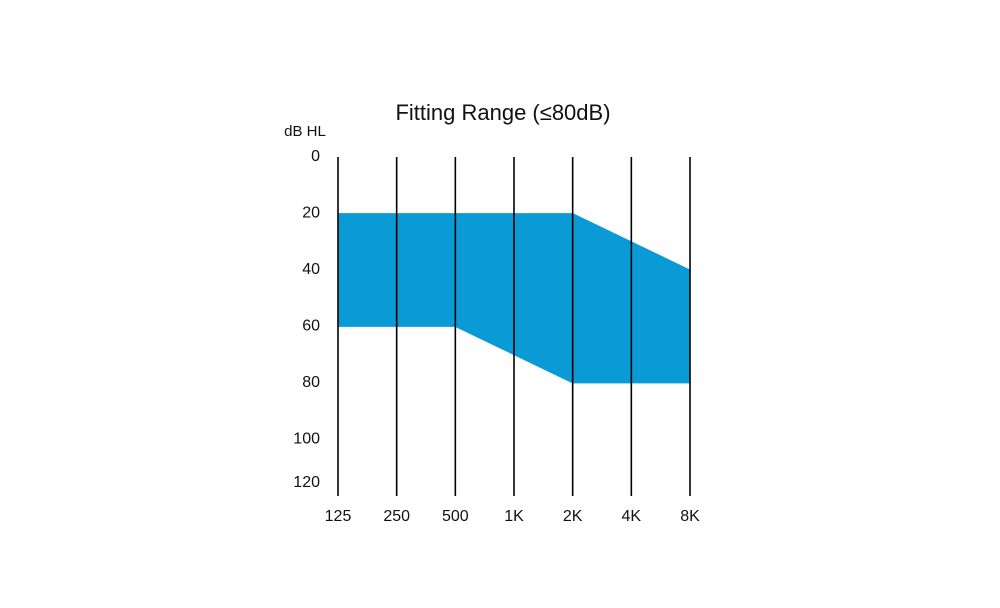 Image resolution: width=1000 pixels, height=608 pixels. I want to click on x-tick-label: 1K, so click(514, 516).